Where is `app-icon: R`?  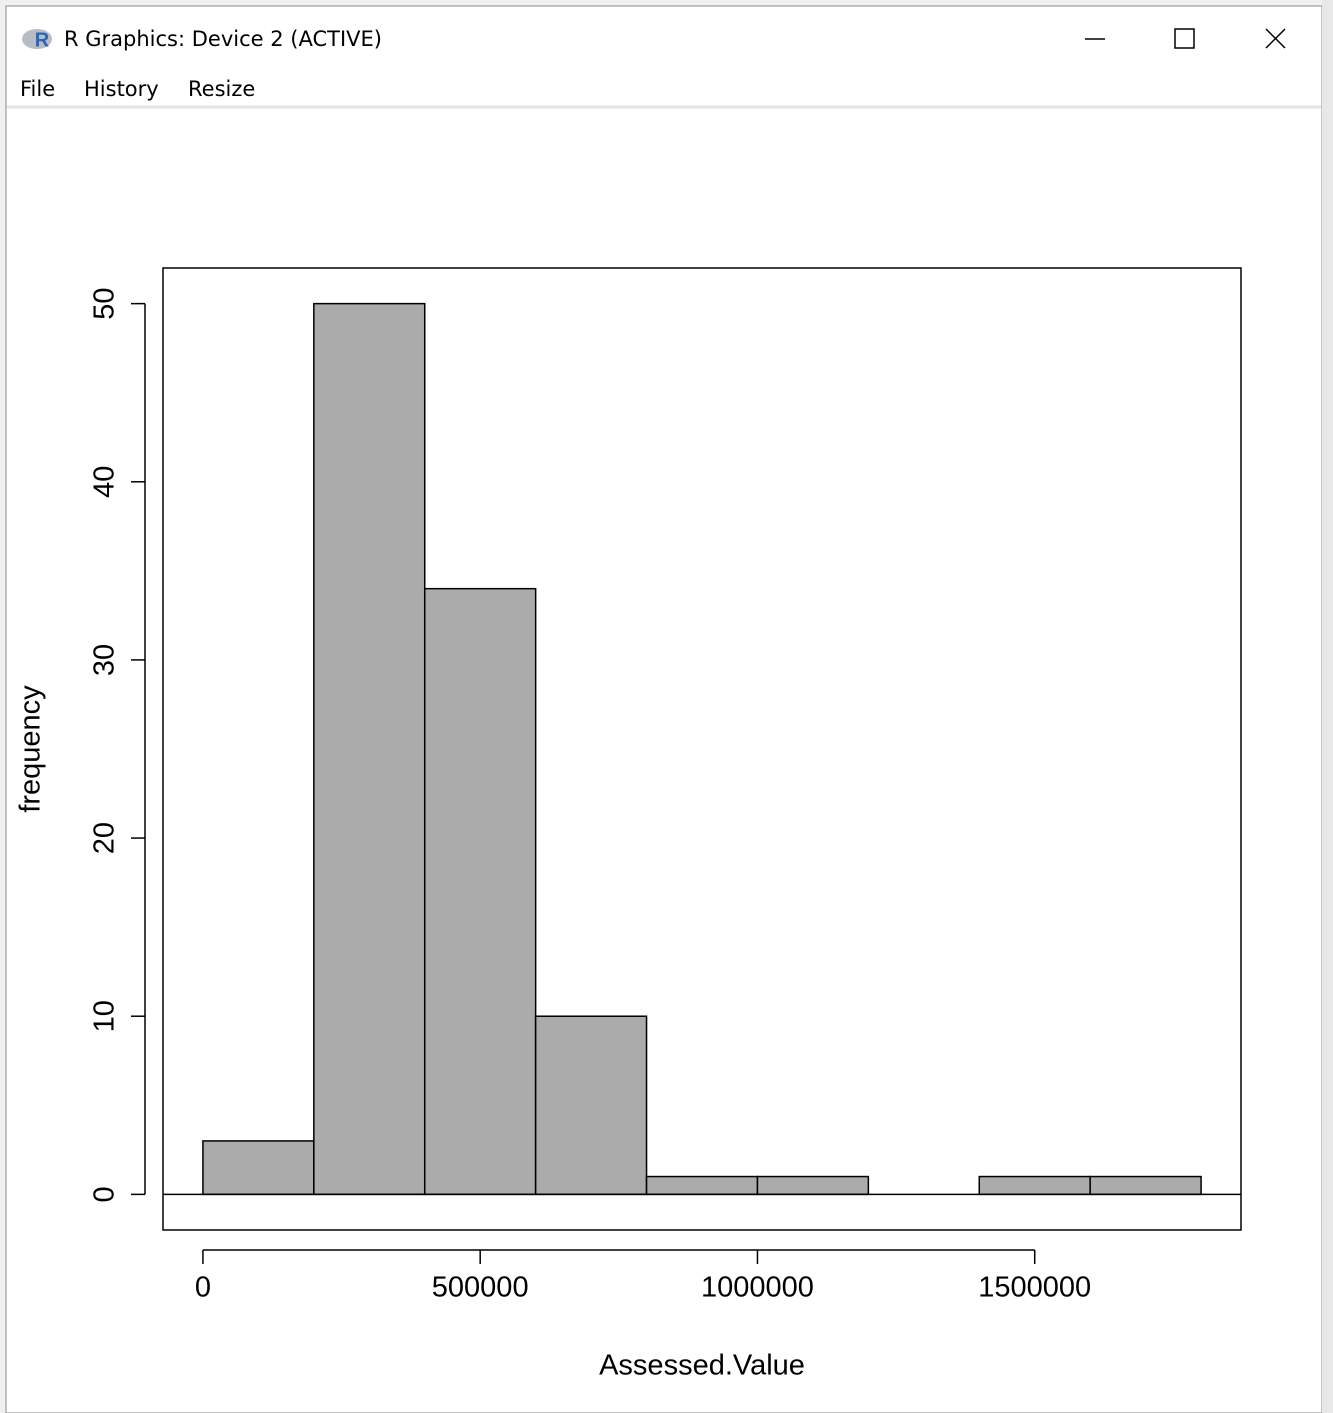
app-icon: R is located at coordinates (37, 40).